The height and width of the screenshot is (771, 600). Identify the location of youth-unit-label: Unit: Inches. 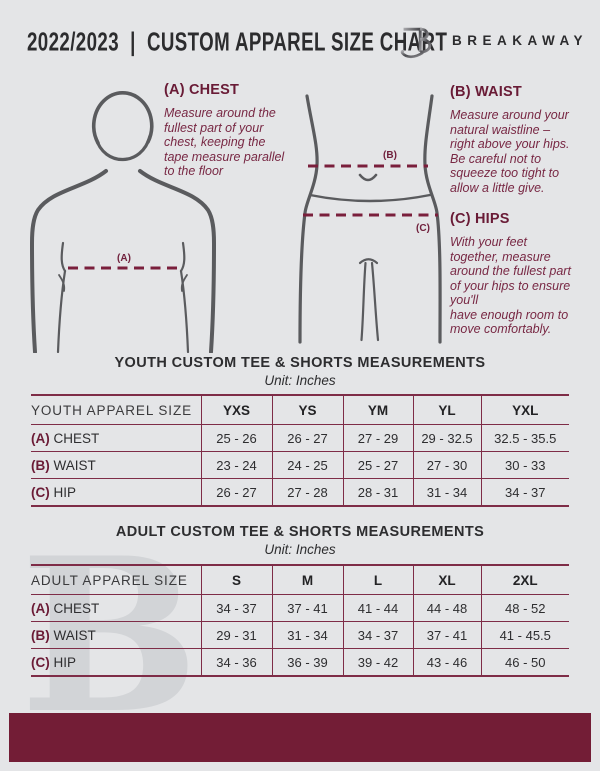
(300, 380).